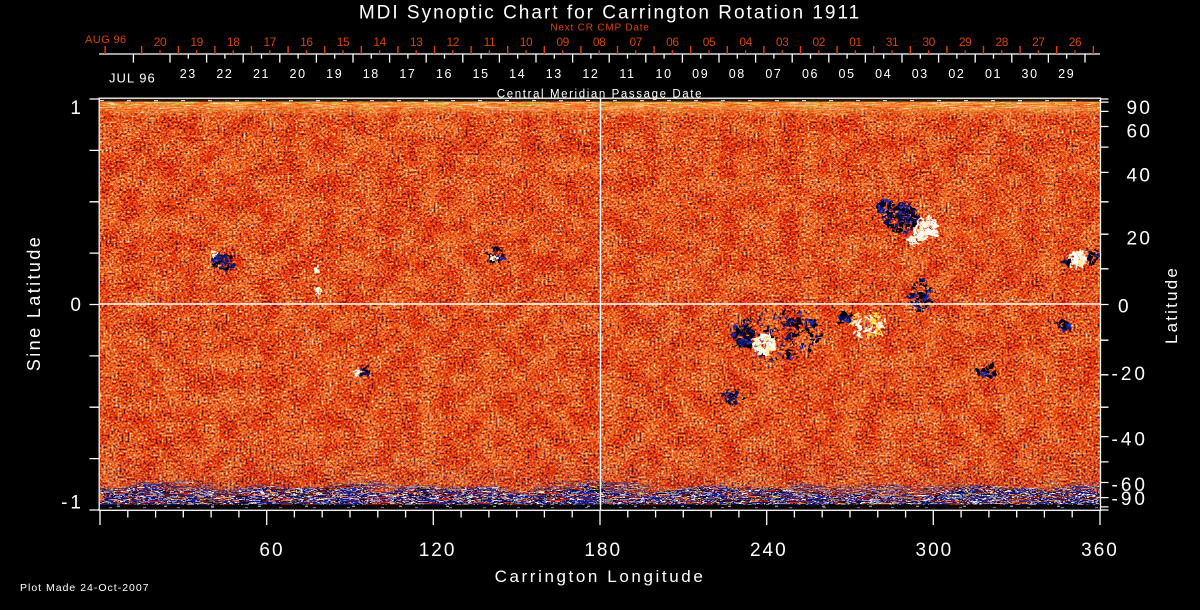 The width and height of the screenshot is (1200, 610). Describe the element at coordinates (599, 28) in the screenshot. I see `svg-text: Next CR CMP Date` at that location.